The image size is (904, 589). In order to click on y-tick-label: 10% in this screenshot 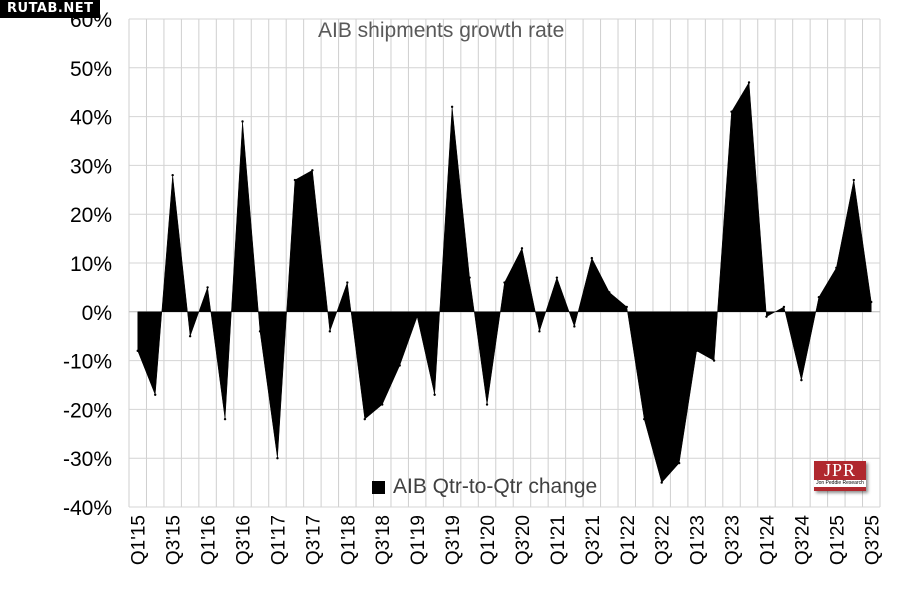, I will do `click(91, 264)`.